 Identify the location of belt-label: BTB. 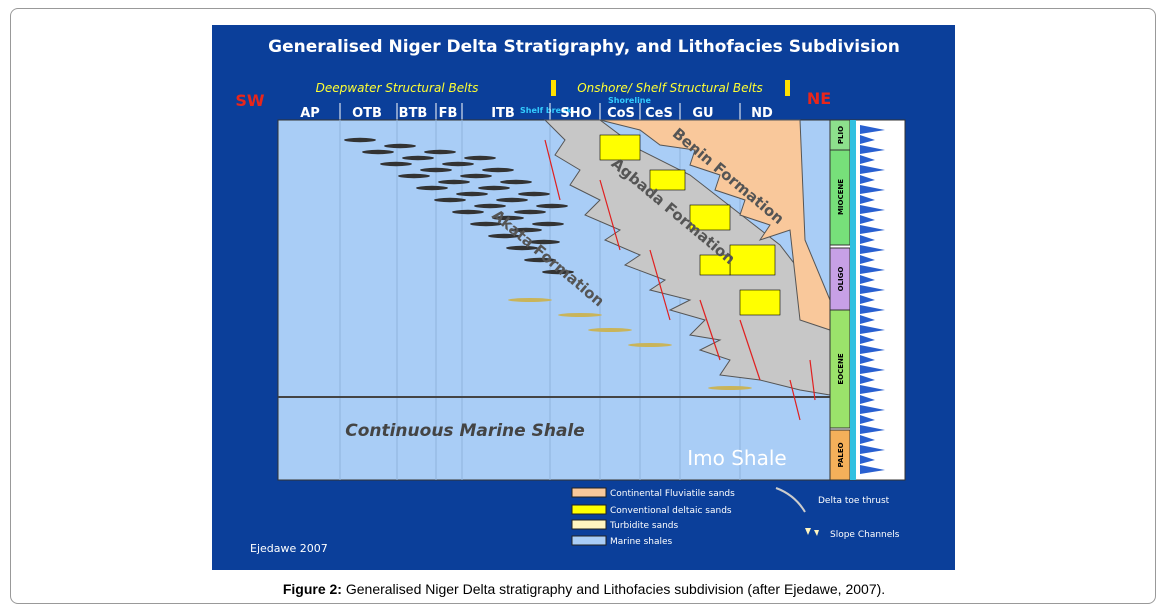
(413, 113).